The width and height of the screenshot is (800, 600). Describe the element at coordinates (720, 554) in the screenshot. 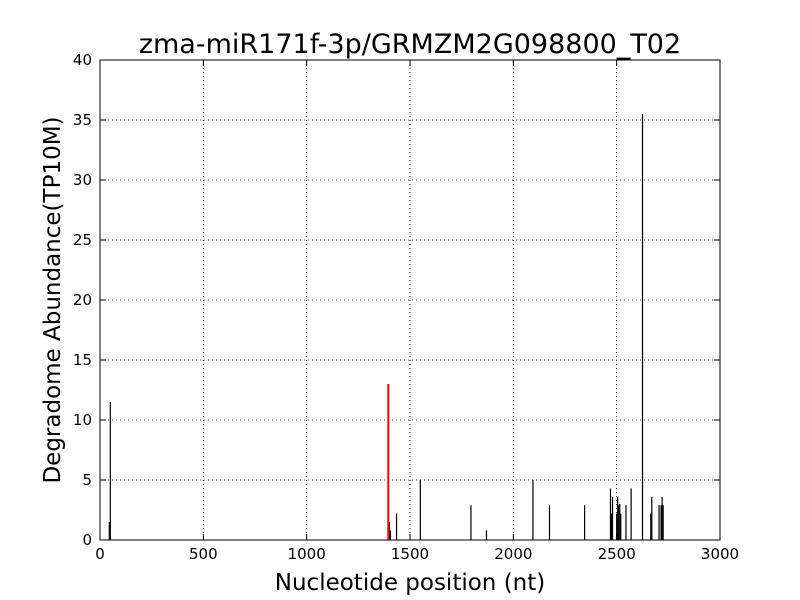

I see `x-tick-label: 3000` at that location.